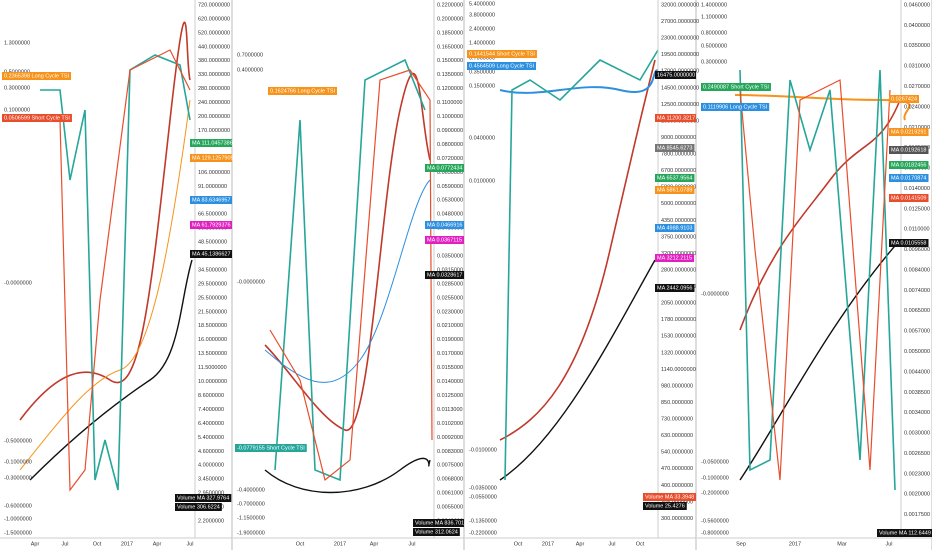  What do you see at coordinates (302, 91) in the screenshot?
I see `tag-text: 0.1624766 Long Cycle TSI` at bounding box center [302, 91].